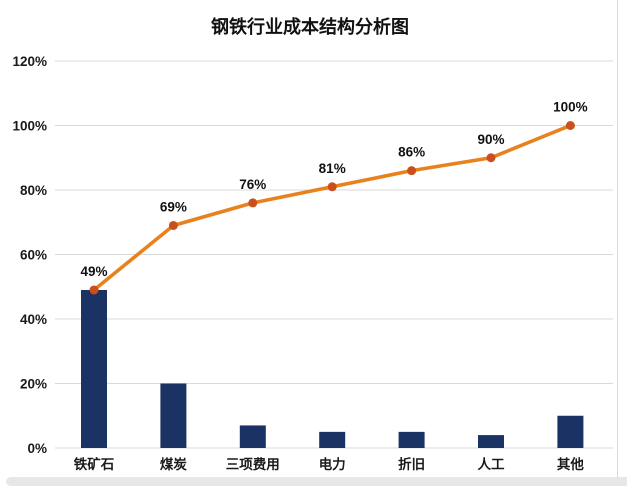 This screenshot has height=486, width=627. I want to click on card-right-border, so click(617, 238).